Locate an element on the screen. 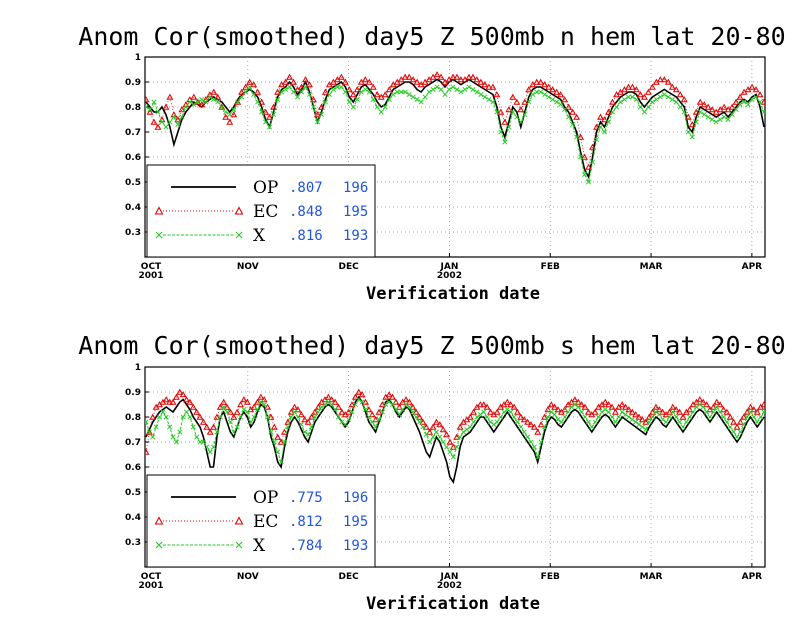  legend-entry-x: X .816 193 is located at coordinates (261, 236).